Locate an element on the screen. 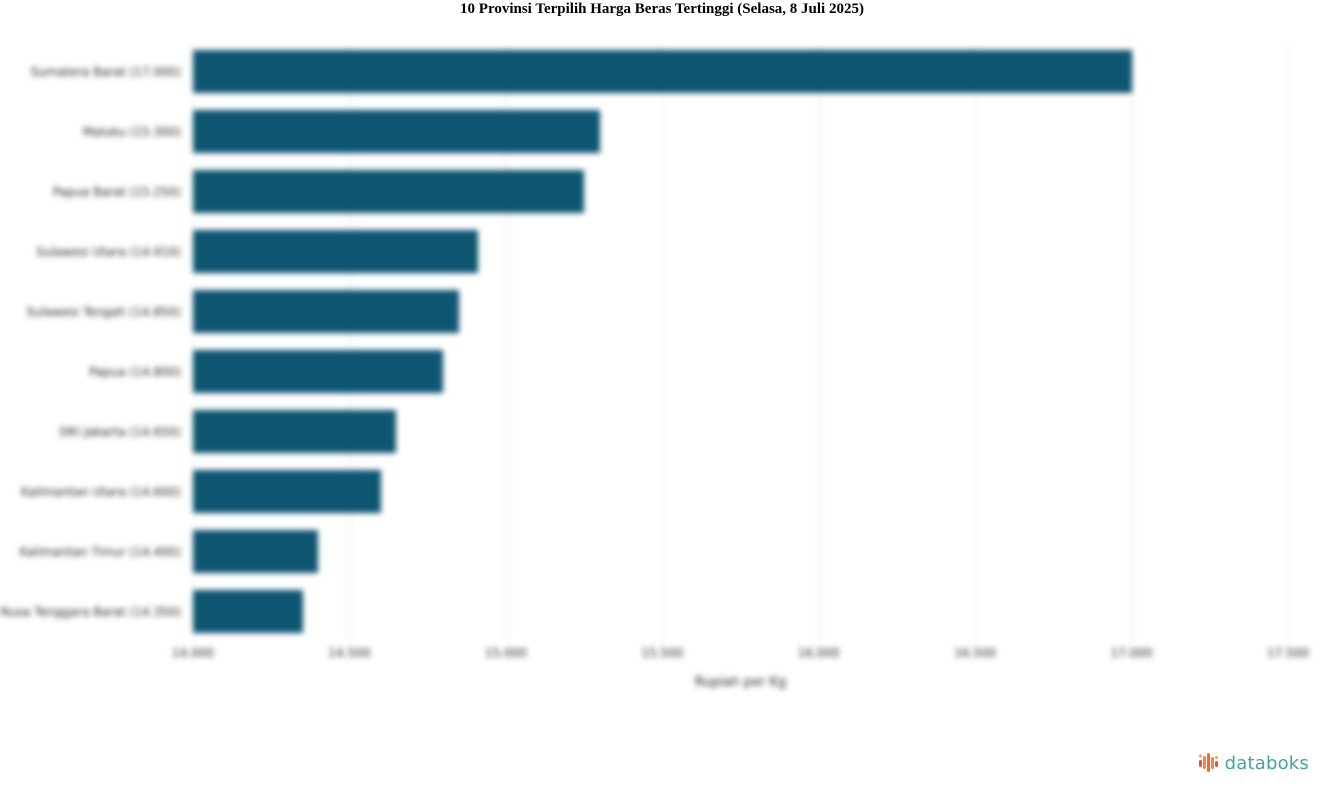 The image size is (1324, 792). y-axis-label: Maluku (15.300) is located at coordinates (132, 131).